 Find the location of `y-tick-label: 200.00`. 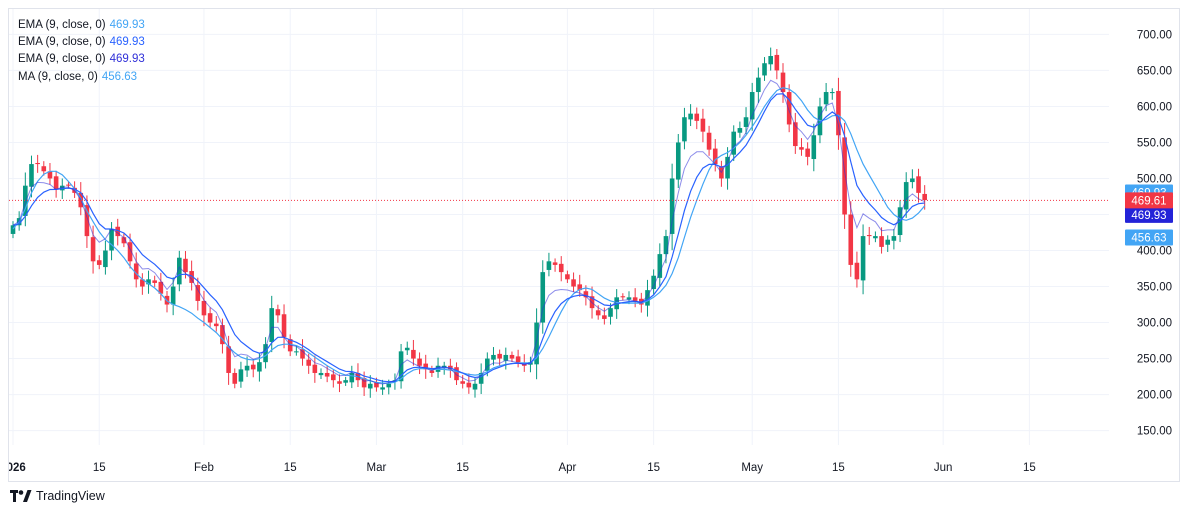

y-tick-label: 200.00 is located at coordinates (1154, 396).